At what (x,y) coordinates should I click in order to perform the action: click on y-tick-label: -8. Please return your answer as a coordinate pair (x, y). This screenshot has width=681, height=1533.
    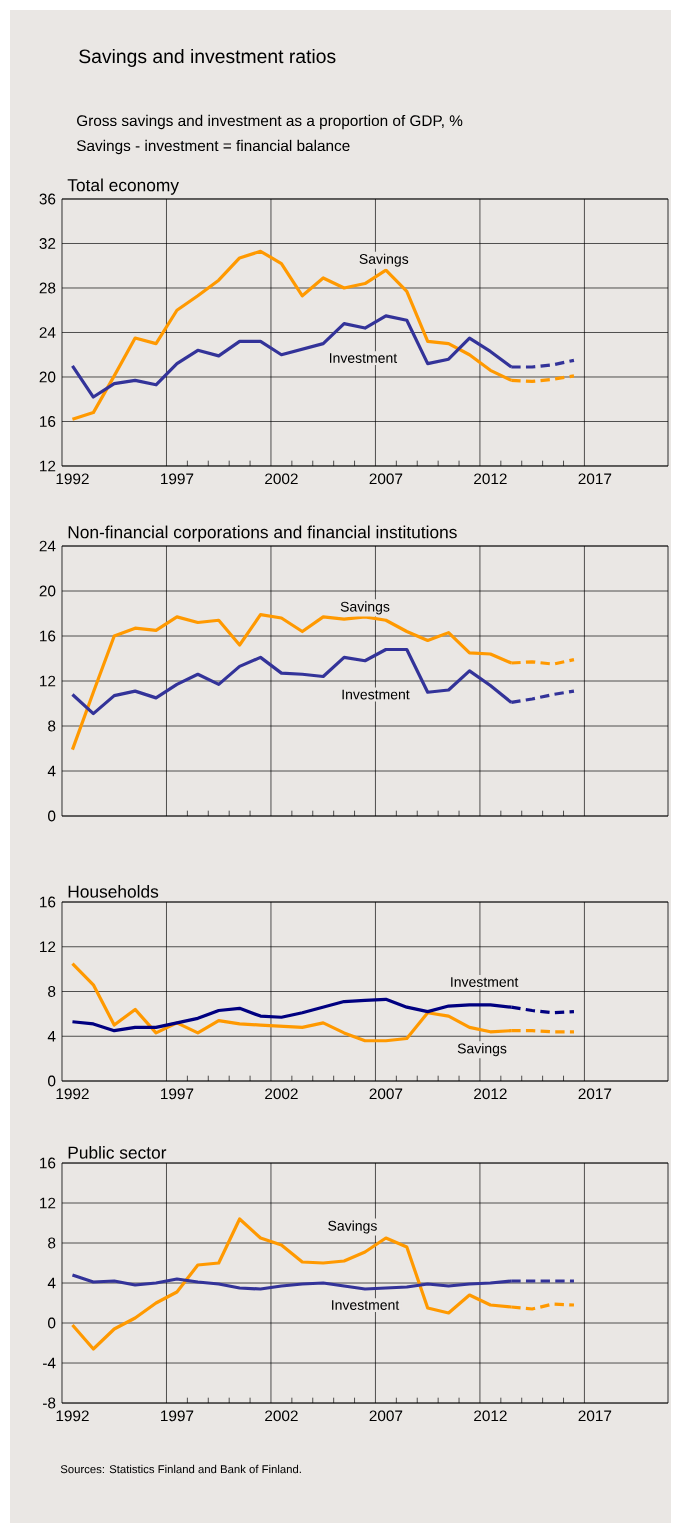
    Looking at the image, I should click on (49, 1403).